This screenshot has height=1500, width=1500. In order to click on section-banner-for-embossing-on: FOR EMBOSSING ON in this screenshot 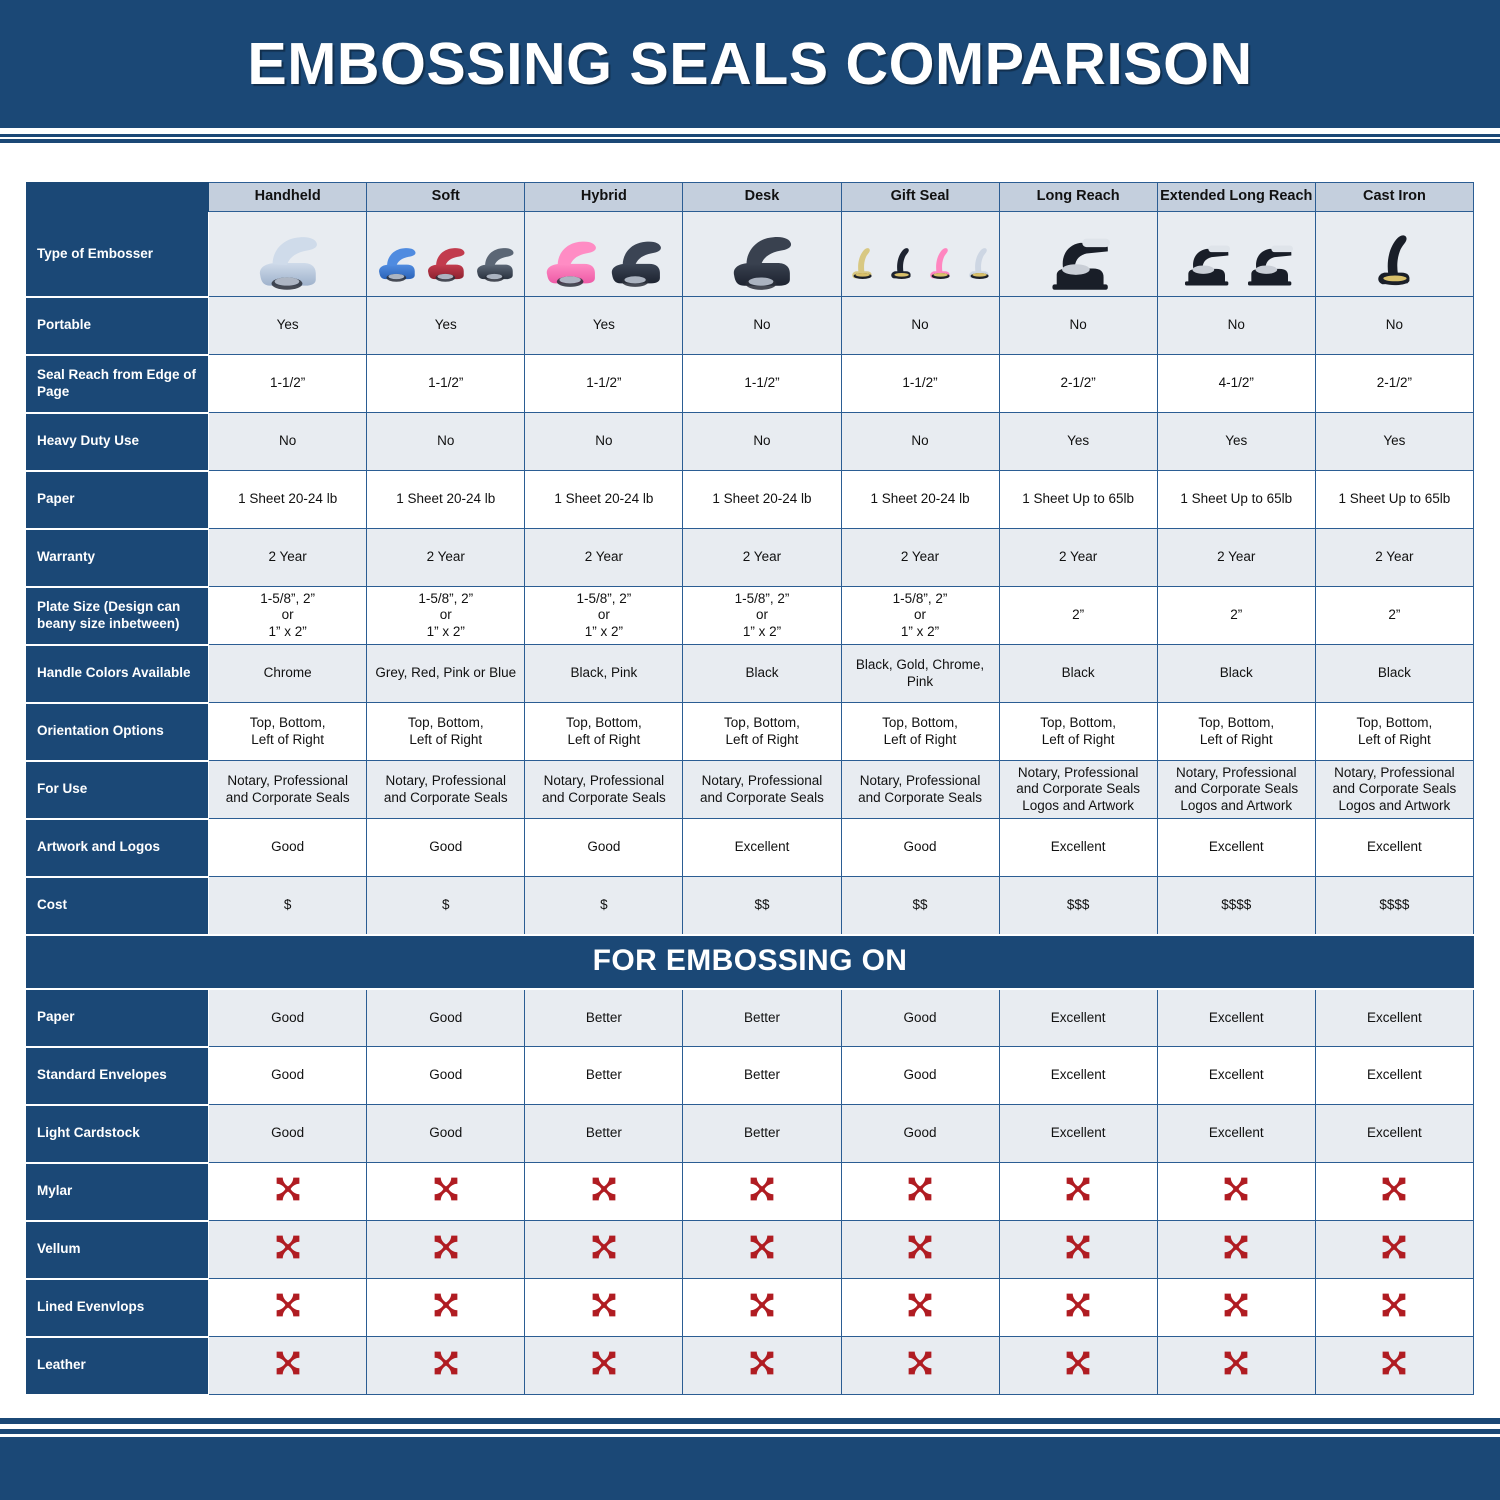, I will do `click(750, 961)`.